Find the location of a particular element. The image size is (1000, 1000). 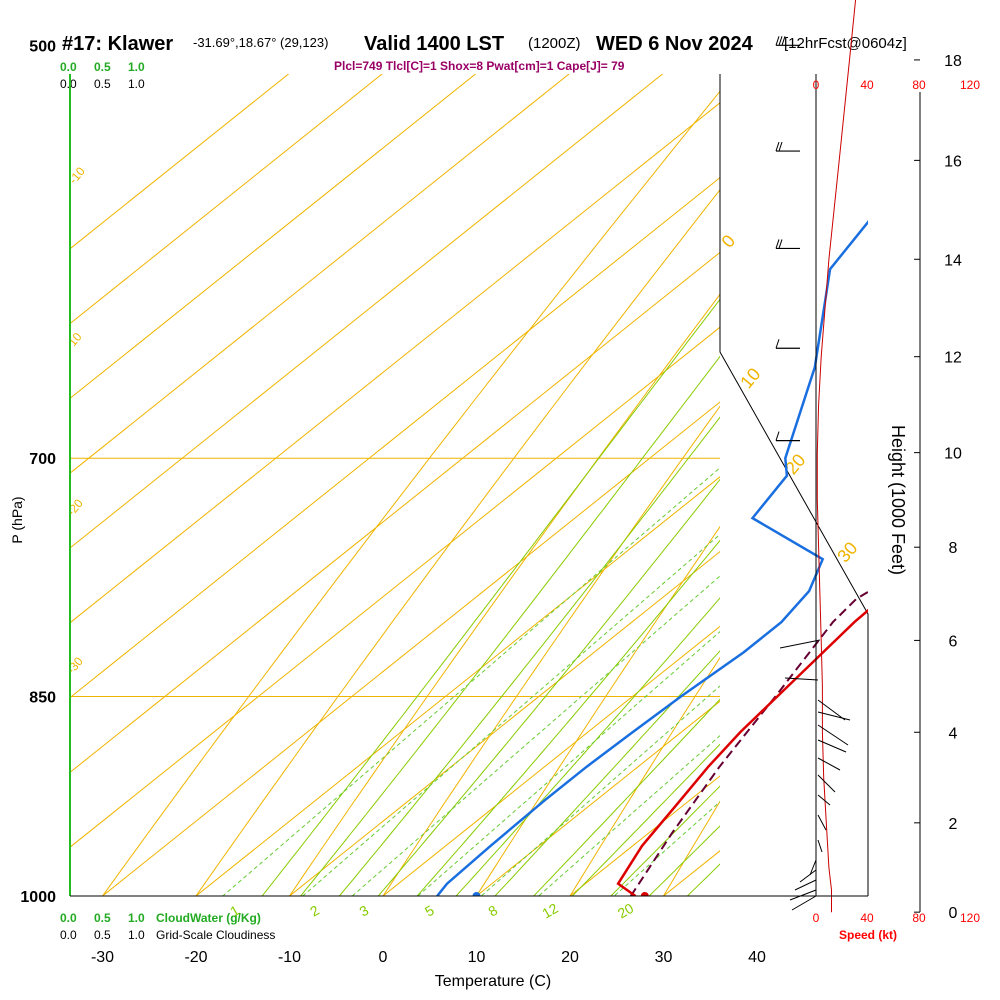

x-axis-title: Temperature (C) is located at coordinates (493, 981).